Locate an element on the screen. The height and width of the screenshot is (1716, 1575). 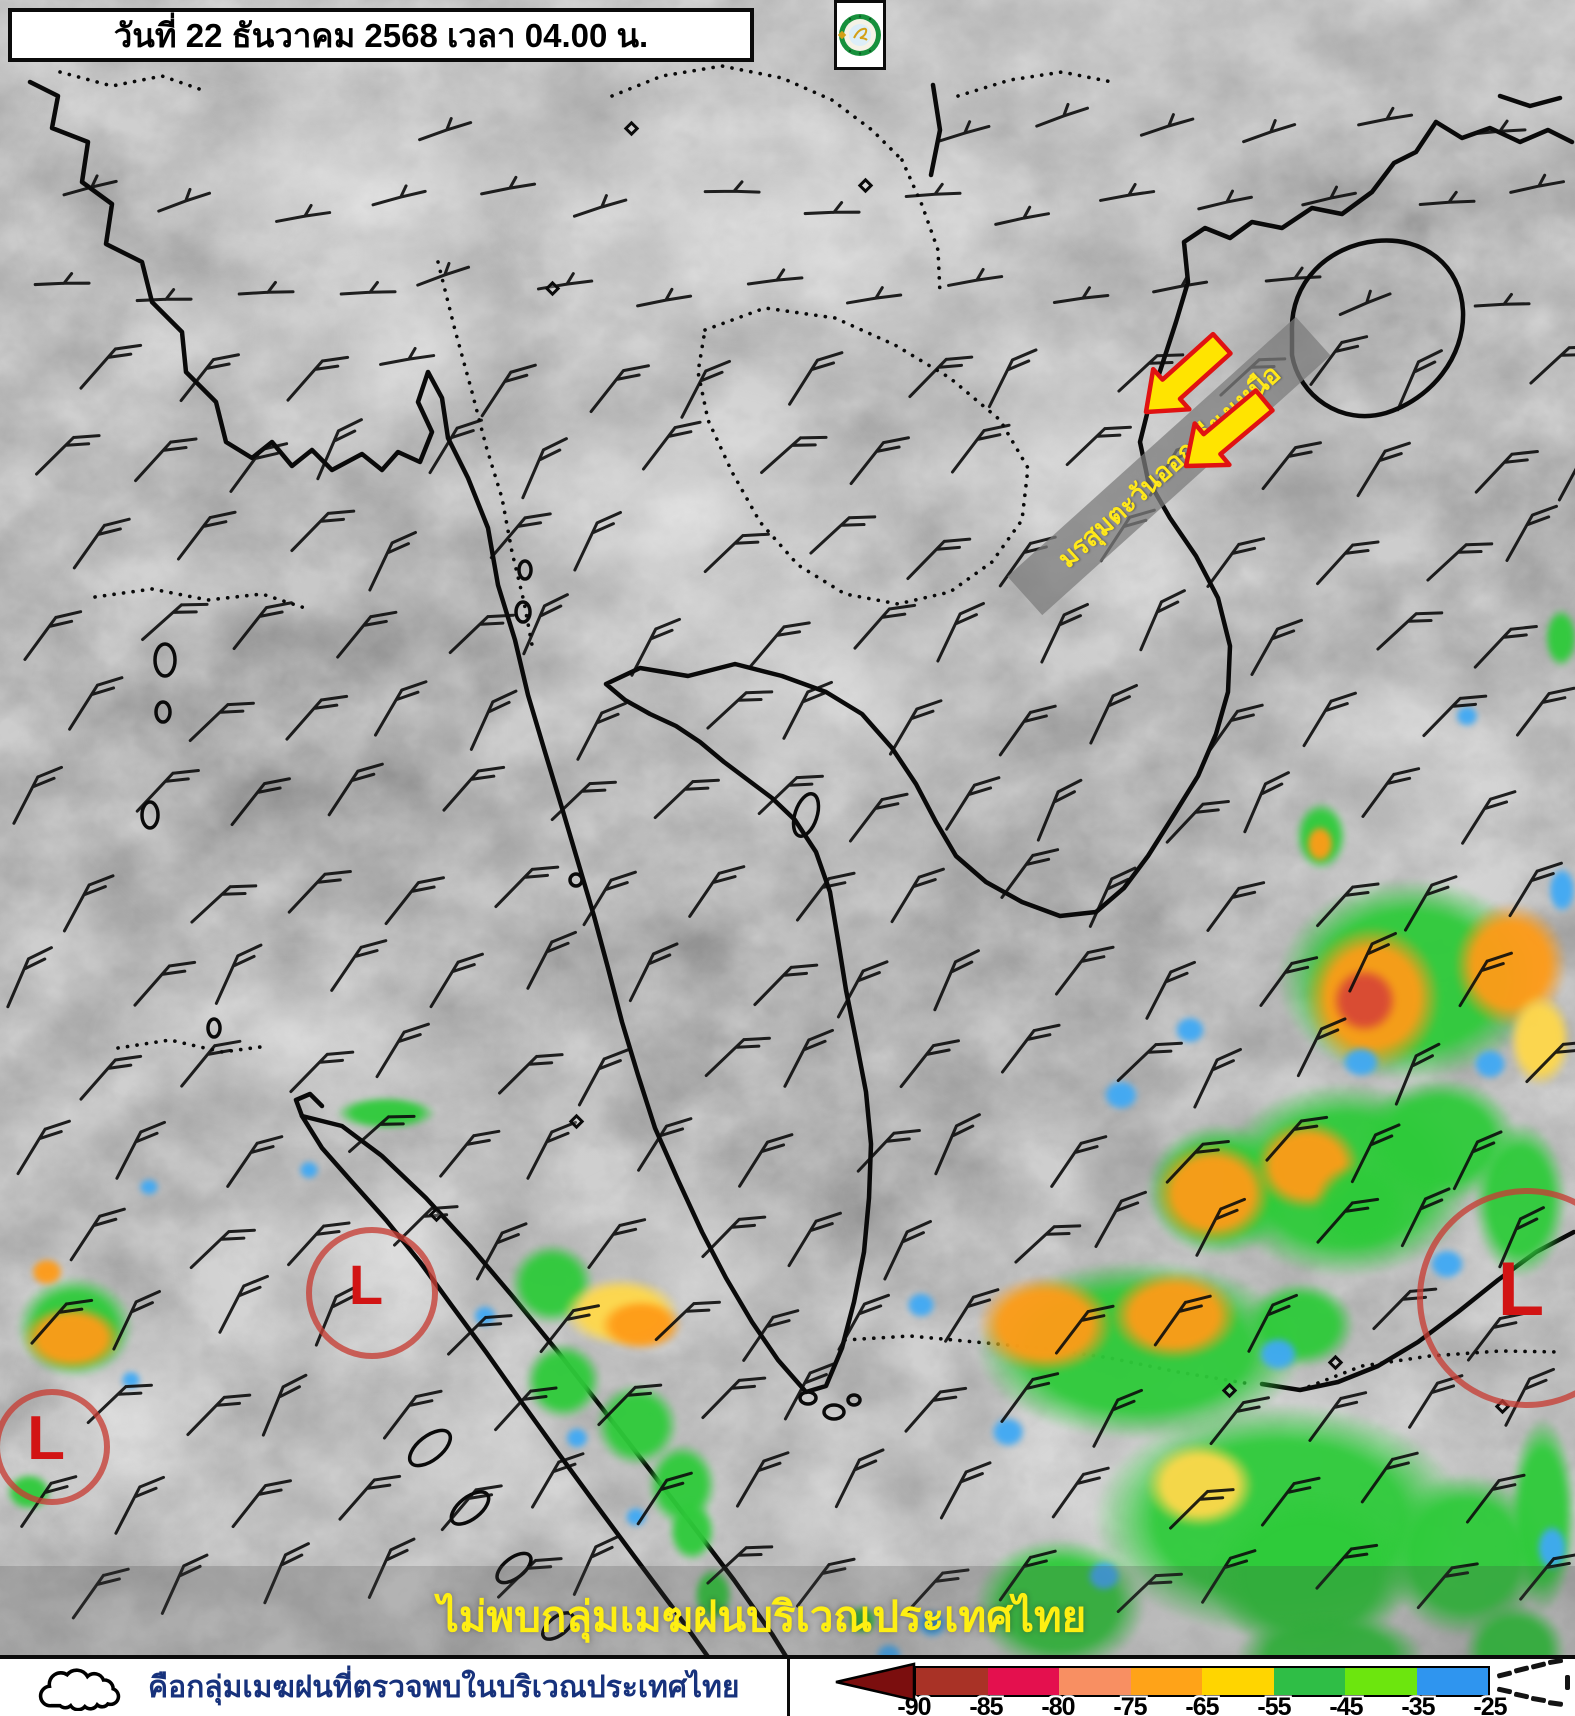
agency-logo-box is located at coordinates (860, 35).